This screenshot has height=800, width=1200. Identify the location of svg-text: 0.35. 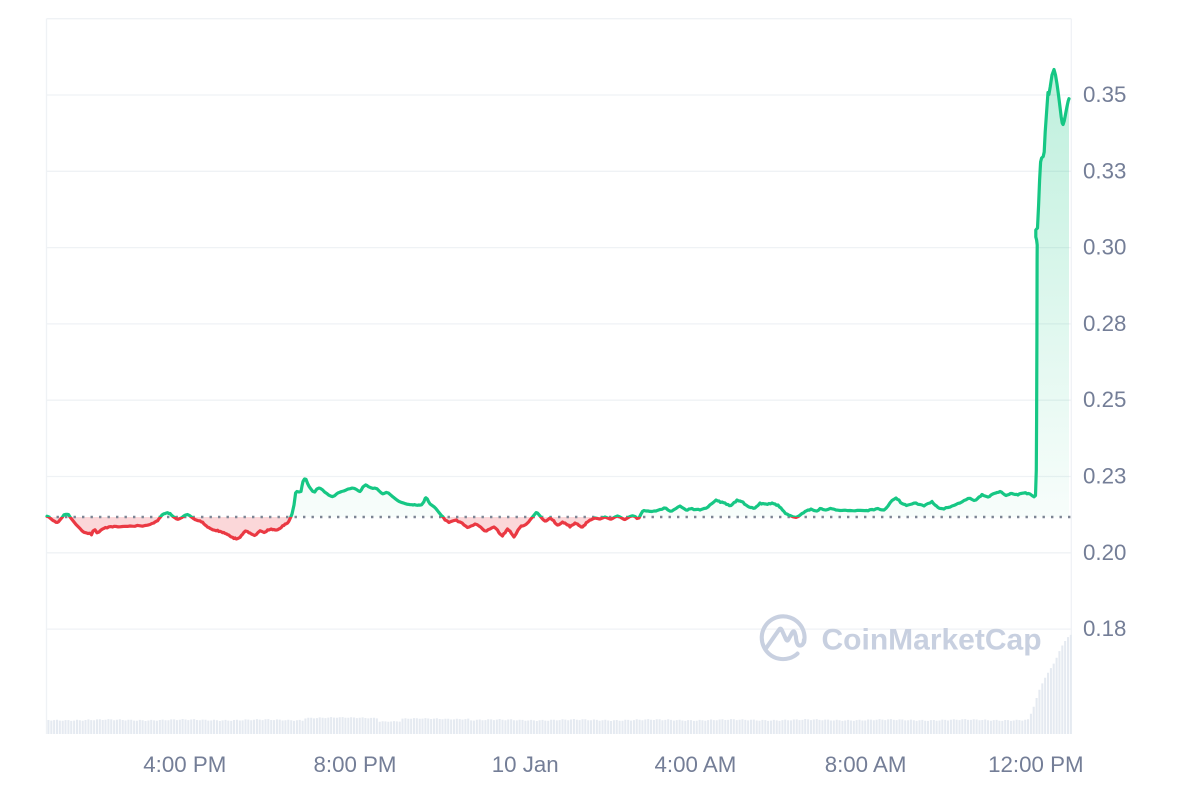
(1104, 94).